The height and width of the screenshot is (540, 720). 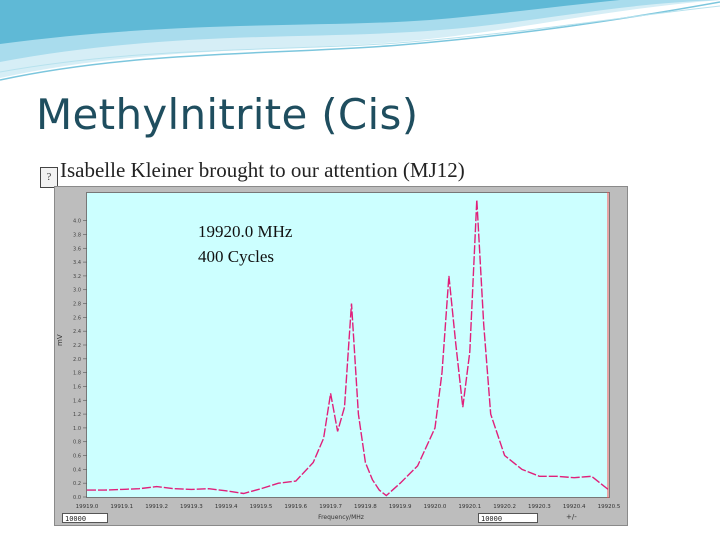 I want to click on y-axis-label: mV, so click(x=60, y=340).